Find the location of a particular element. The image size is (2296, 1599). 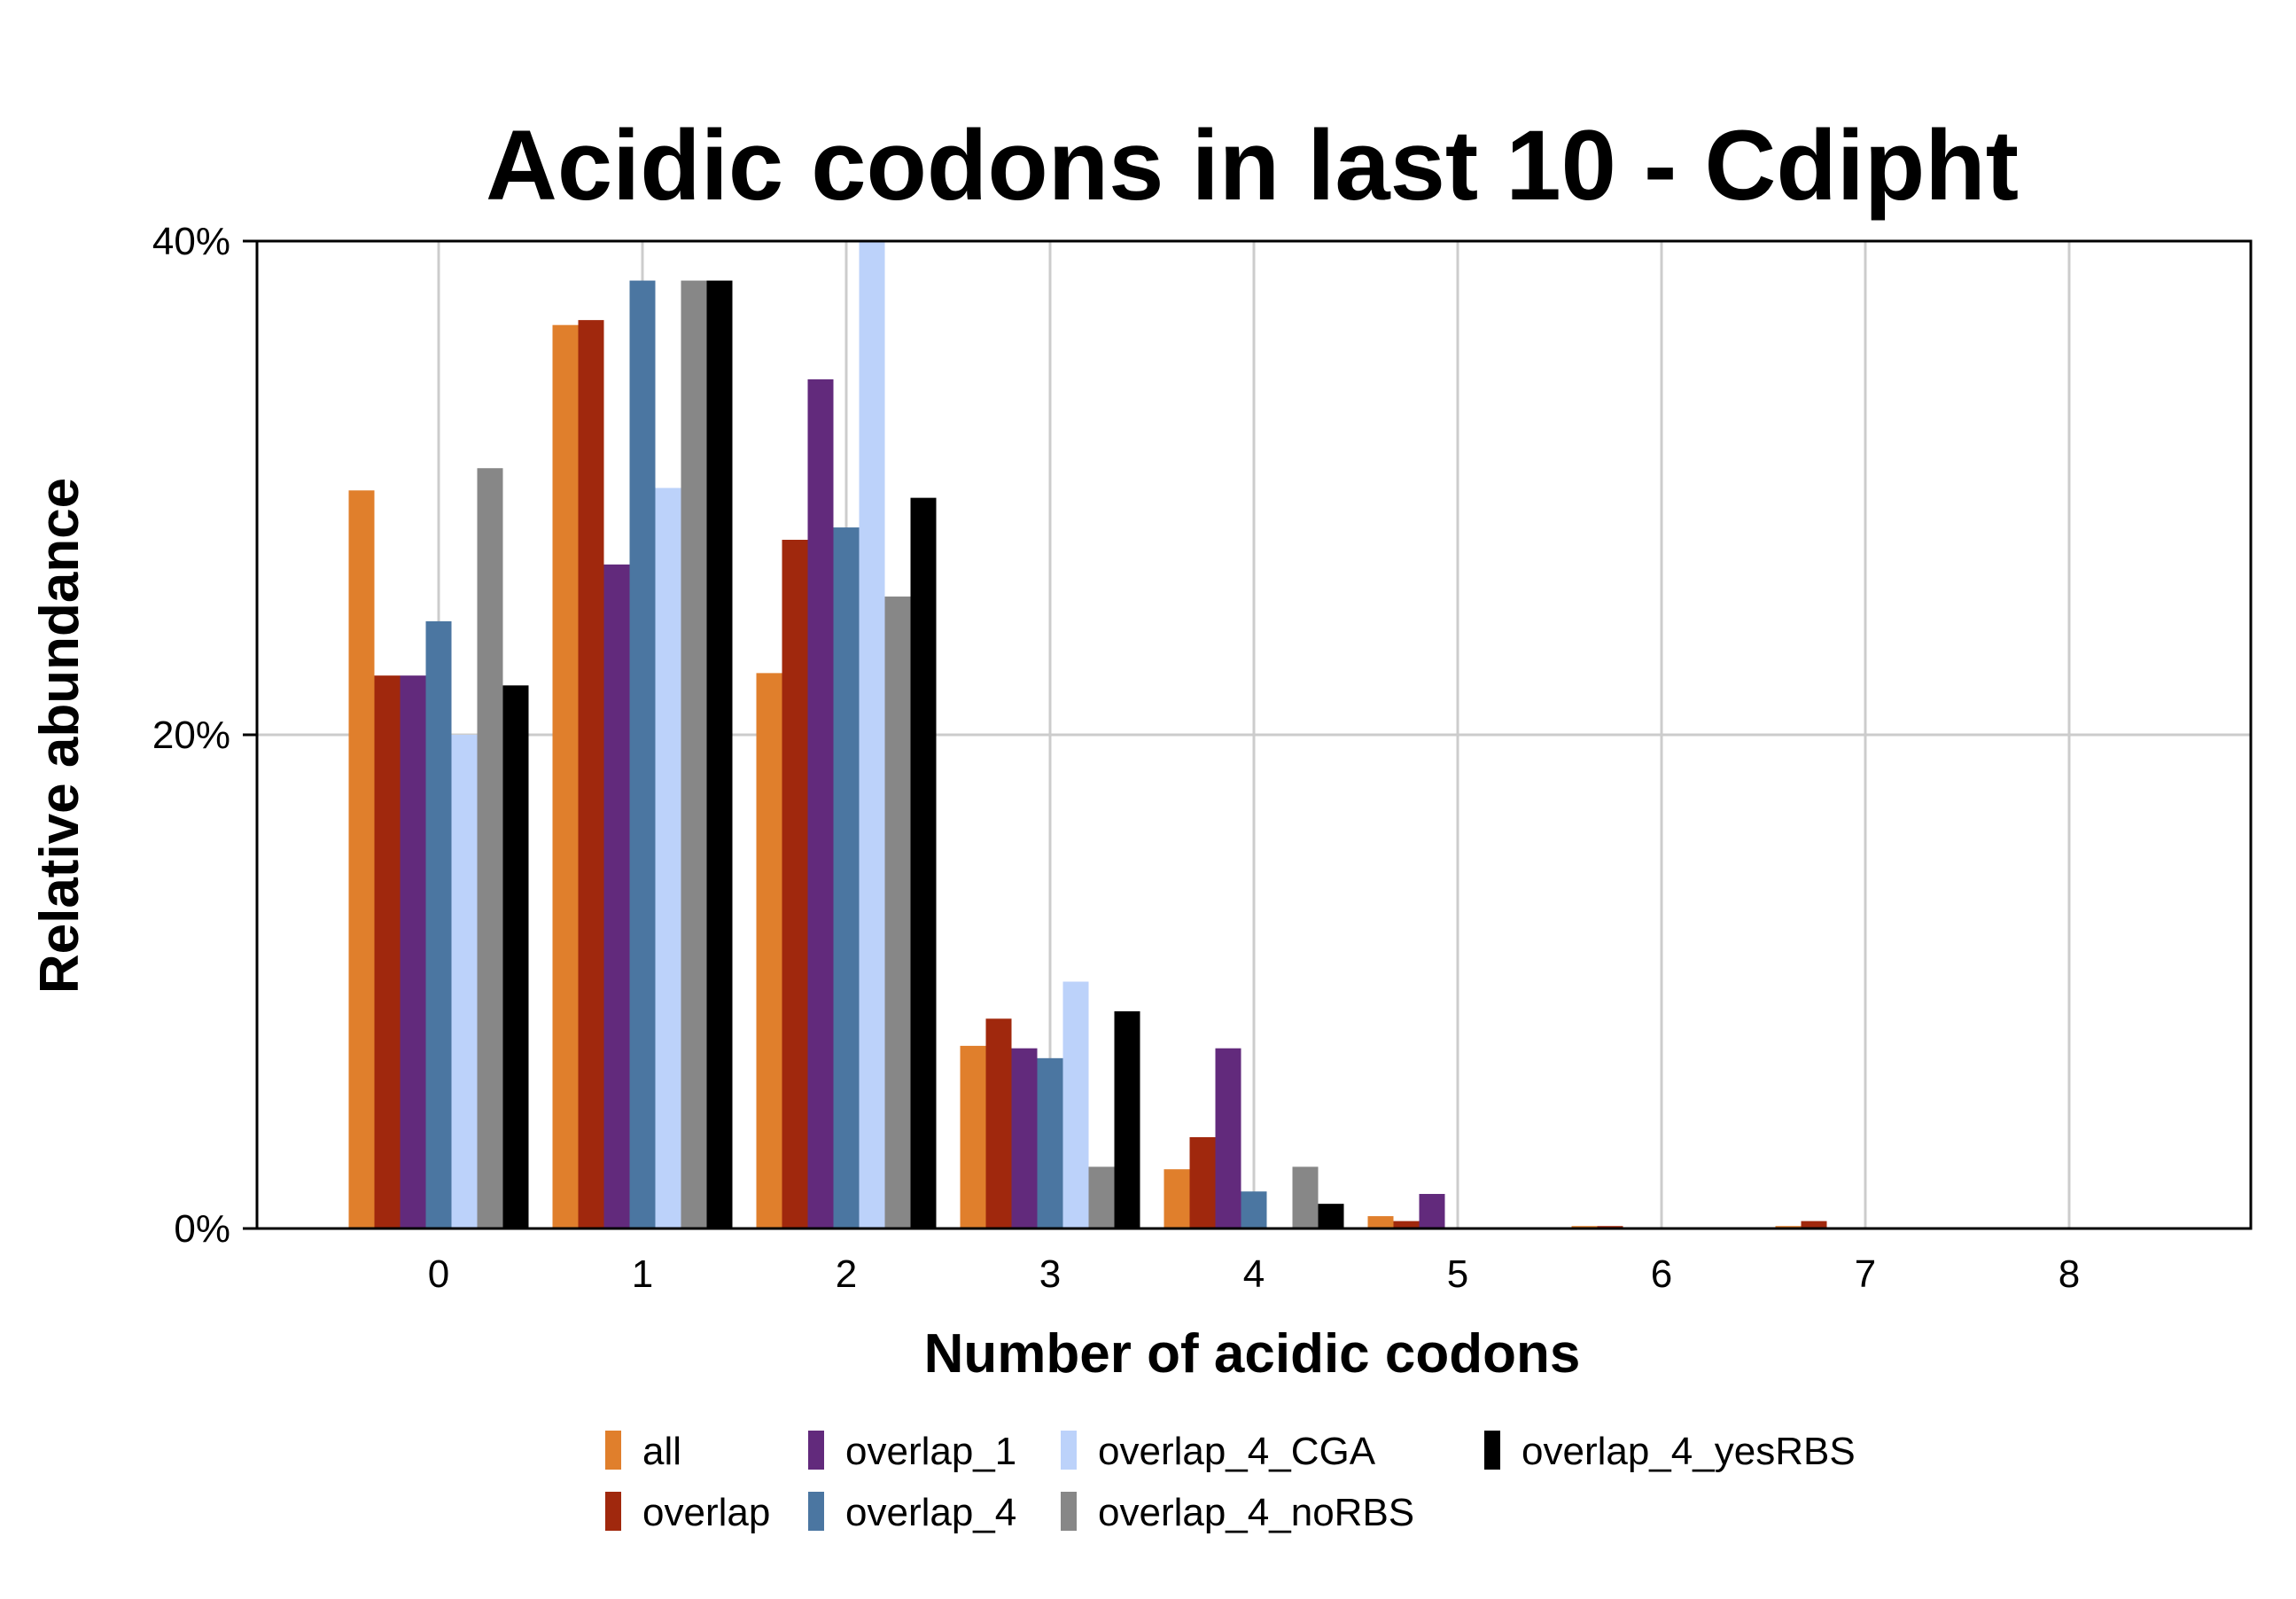

bar-overlap-0: overlap (0): 22.4% is located at coordinates (387, 951).